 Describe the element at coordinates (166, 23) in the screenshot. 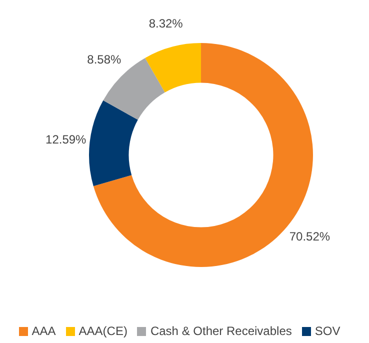

I see `data-label: 8.32%` at that location.